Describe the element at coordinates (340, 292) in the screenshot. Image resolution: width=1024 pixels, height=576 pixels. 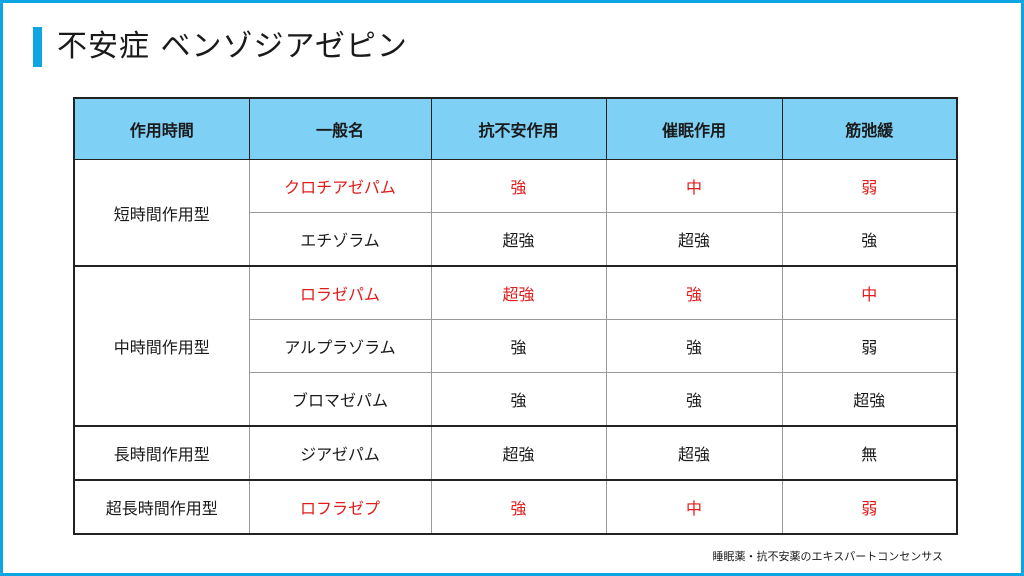
I see `drug-name-cell: ロラゼパム` at that location.